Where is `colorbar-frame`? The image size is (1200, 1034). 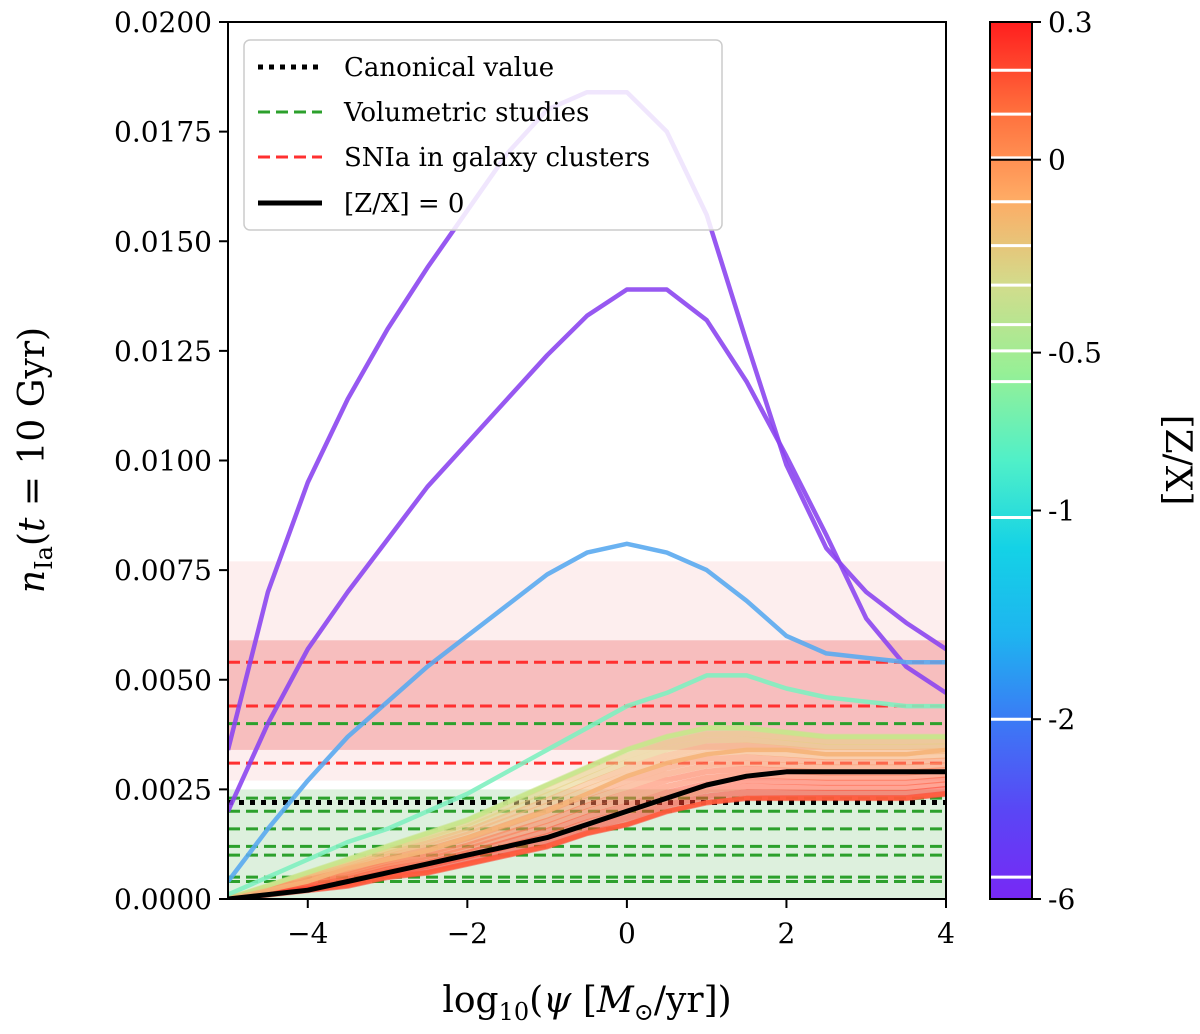 colorbar-frame is located at coordinates (1011, 460).